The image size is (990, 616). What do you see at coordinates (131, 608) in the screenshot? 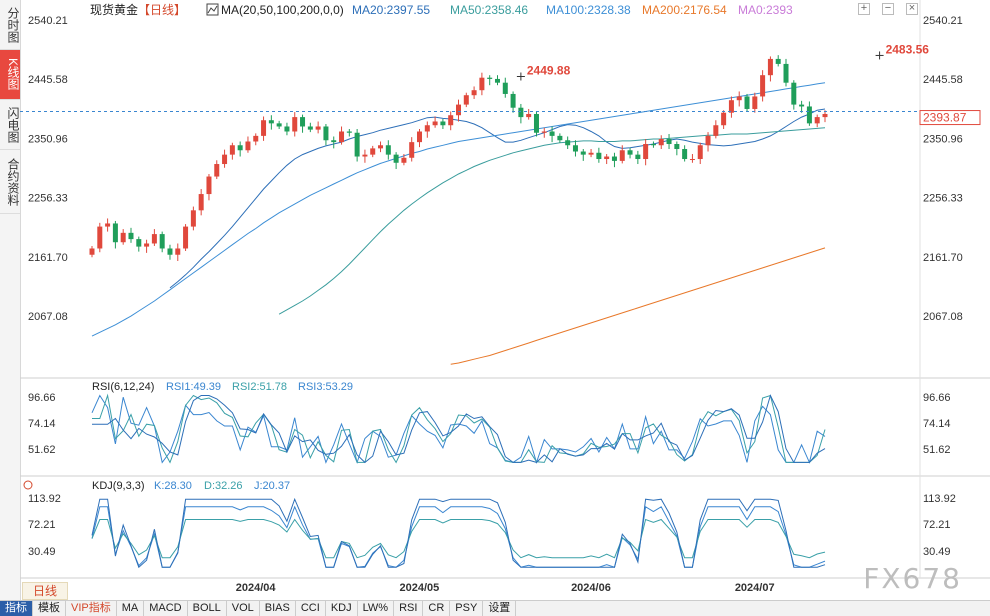
I see `ma-button: MA` at bounding box center [131, 608].